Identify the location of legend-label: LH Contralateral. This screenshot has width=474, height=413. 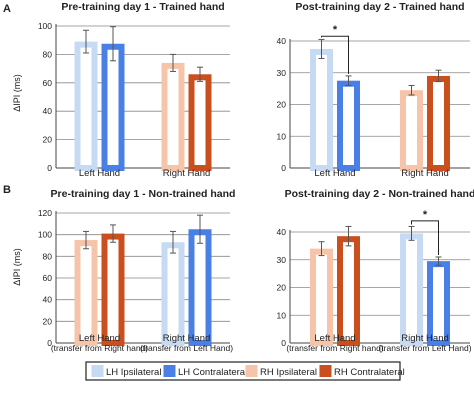
(212, 372).